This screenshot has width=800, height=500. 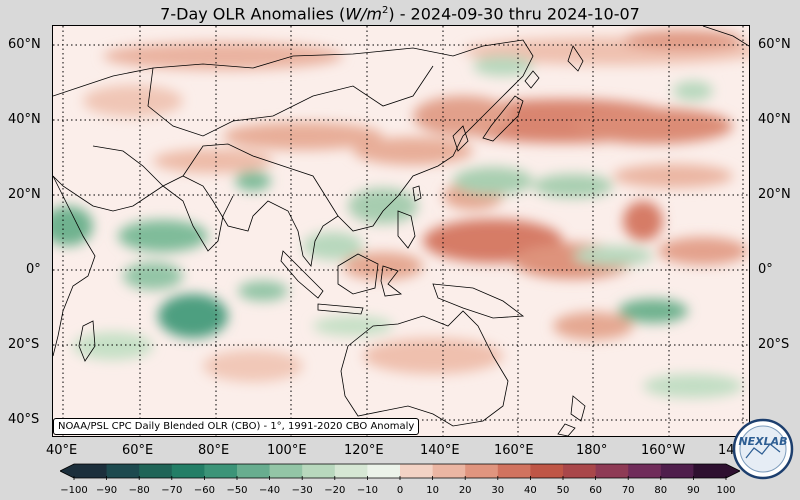 I want to click on colorbar-tick-label: −20, so click(x=335, y=490).